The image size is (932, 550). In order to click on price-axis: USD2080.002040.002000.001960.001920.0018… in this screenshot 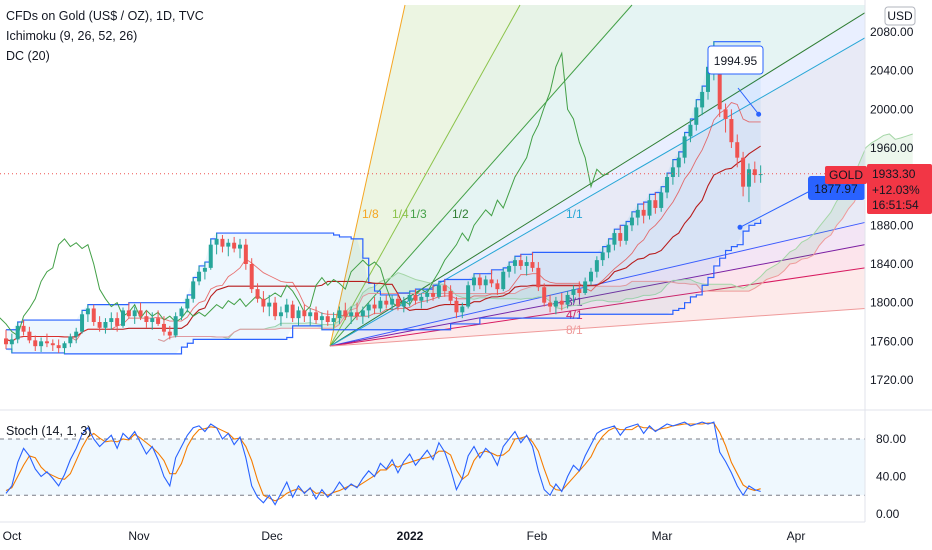, I will do `click(878, 261)`.